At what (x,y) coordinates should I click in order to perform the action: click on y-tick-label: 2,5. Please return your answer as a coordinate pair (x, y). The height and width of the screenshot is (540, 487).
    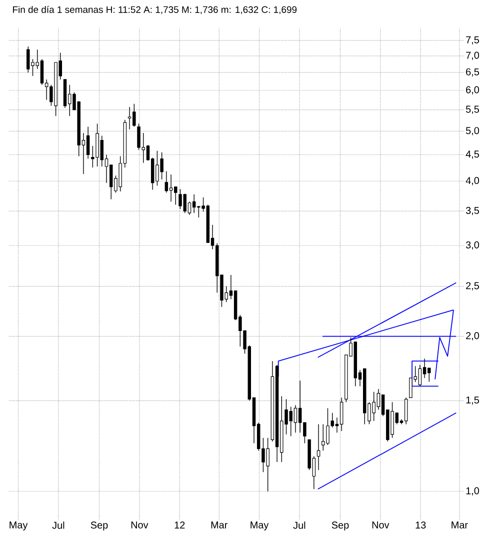
    Looking at the image, I should click on (472, 286).